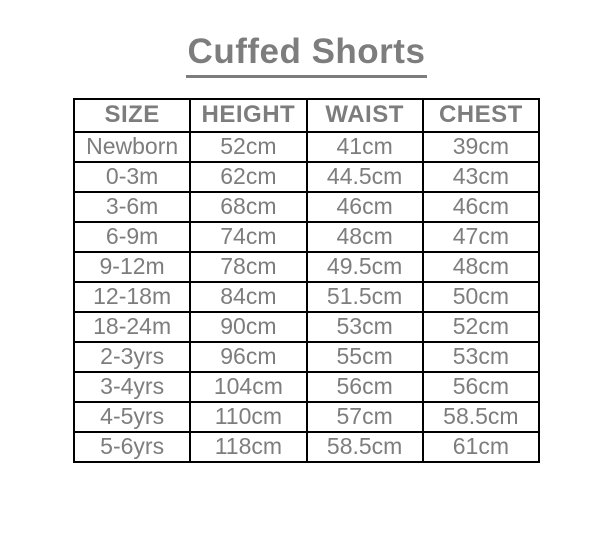  What do you see at coordinates (481, 296) in the screenshot?
I see `chest-cell: 50cm` at bounding box center [481, 296].